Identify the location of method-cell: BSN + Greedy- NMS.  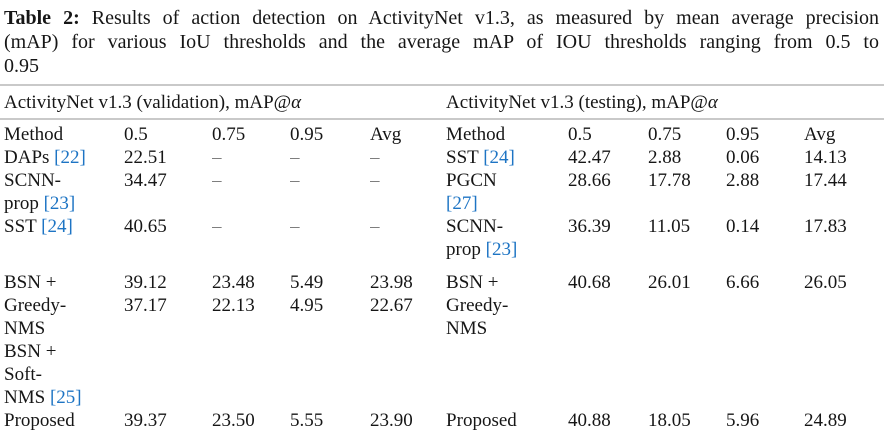
(507, 335).